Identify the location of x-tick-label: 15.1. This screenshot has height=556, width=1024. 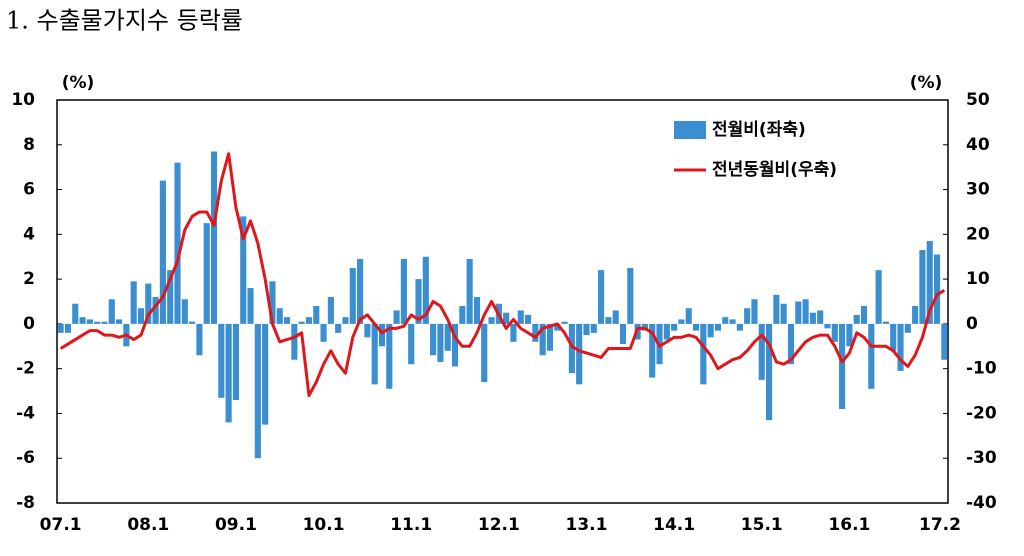
(762, 525).